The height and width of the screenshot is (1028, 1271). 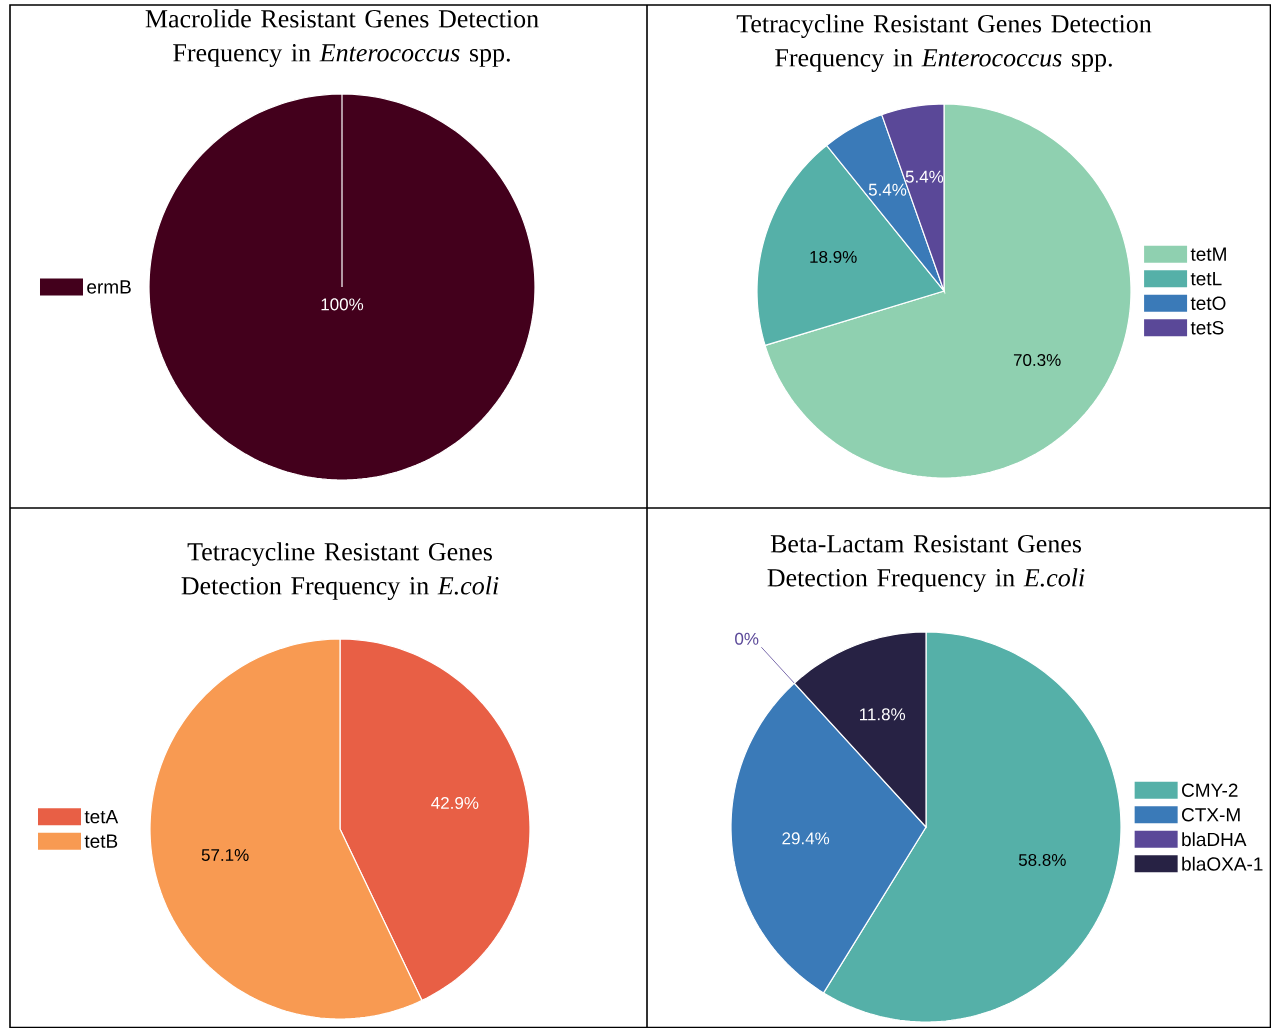 What do you see at coordinates (340, 571) in the screenshot?
I see `chart-title: Tetracycline Resistant Genes Detection Frequency in E.coli` at bounding box center [340, 571].